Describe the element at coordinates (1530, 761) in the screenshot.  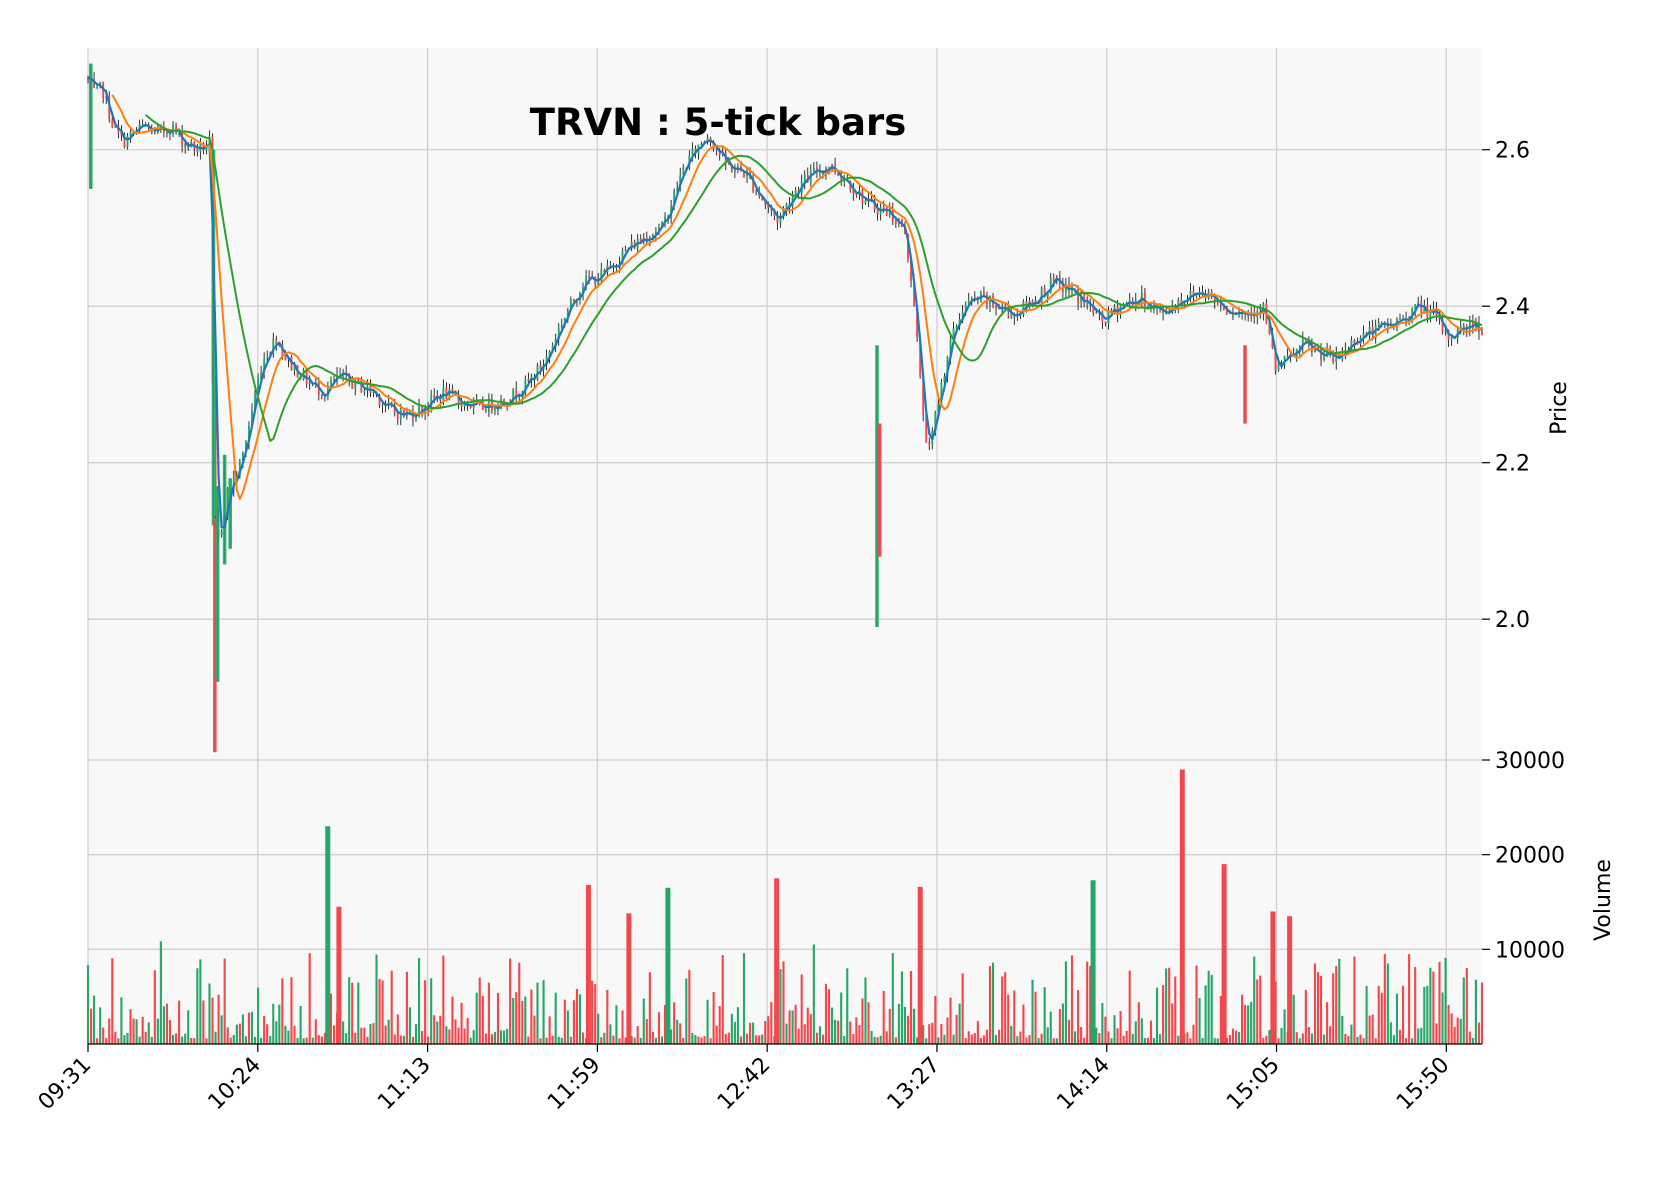
I see `volume-tick-label: 30000` at that location.